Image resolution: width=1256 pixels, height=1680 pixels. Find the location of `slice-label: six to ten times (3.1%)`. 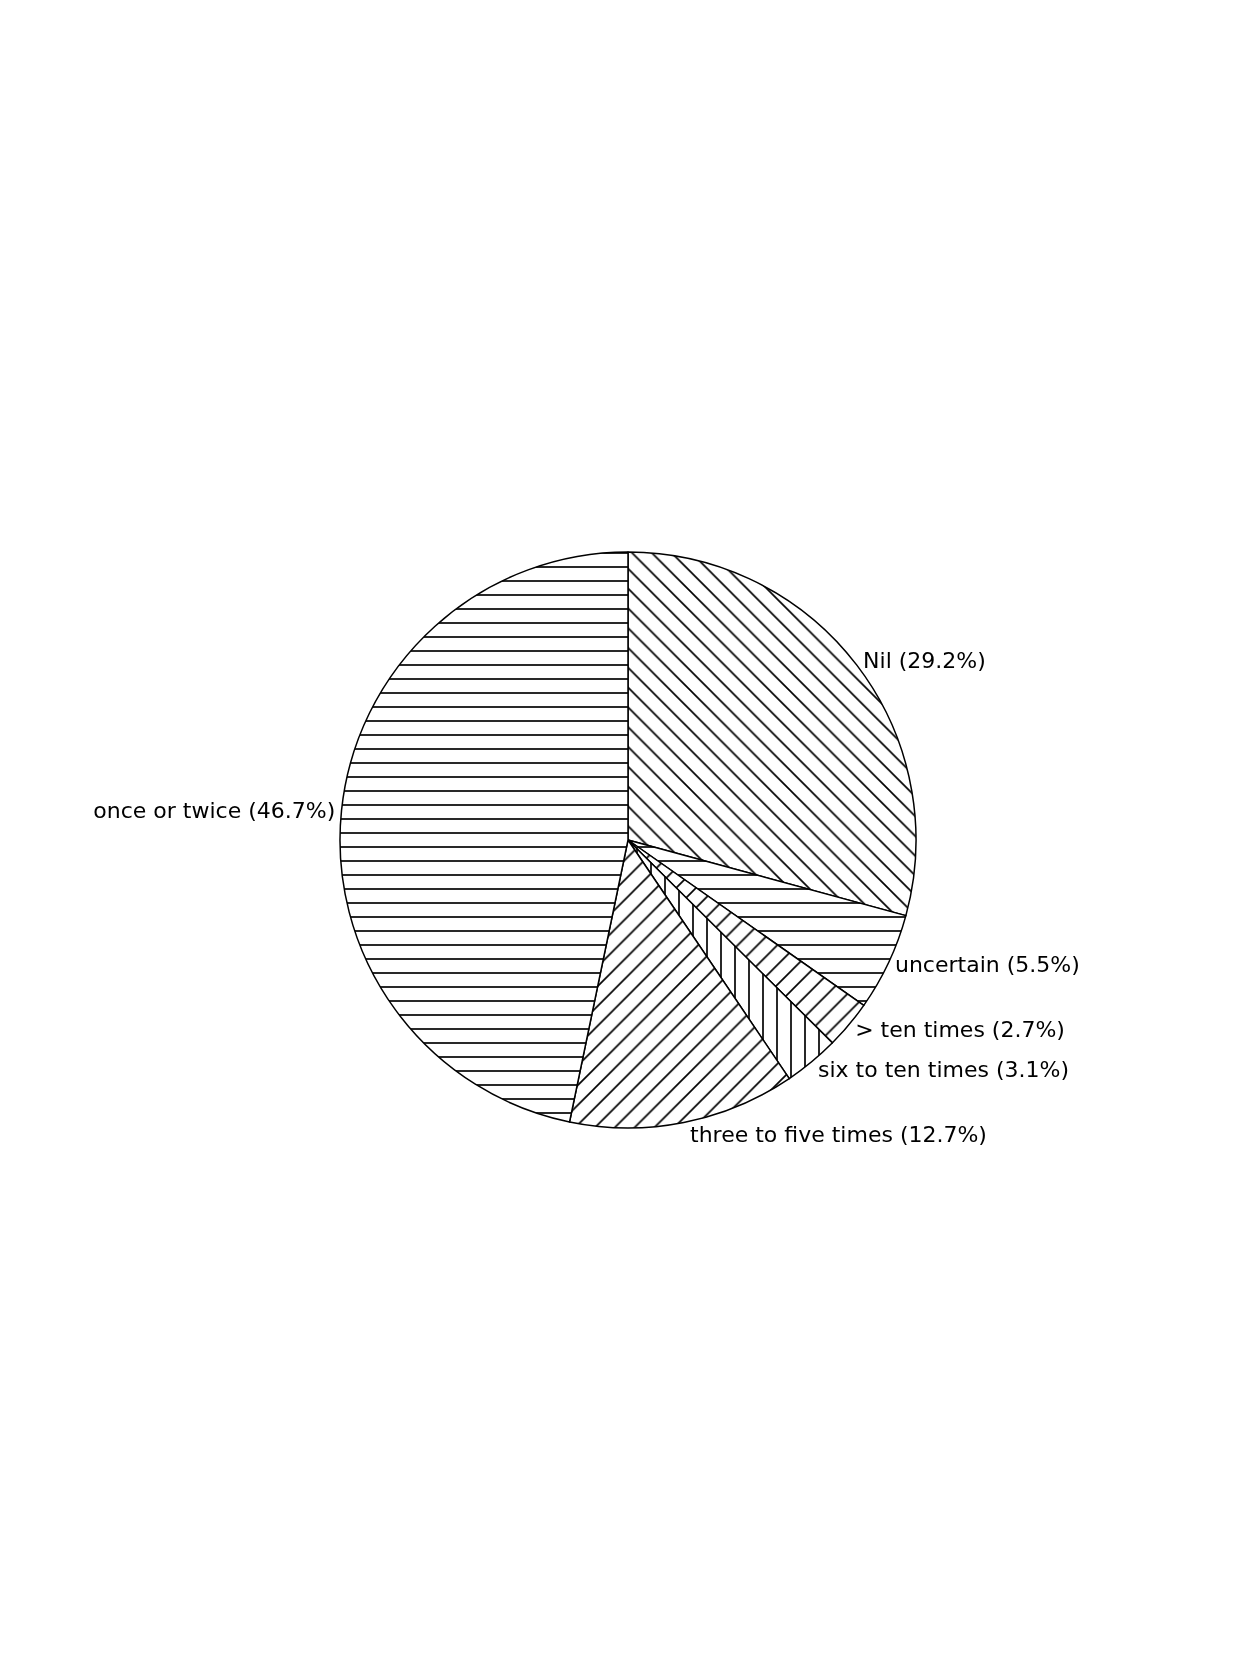

slice-label: six to ten times (3.1%) is located at coordinates (943, 1069).